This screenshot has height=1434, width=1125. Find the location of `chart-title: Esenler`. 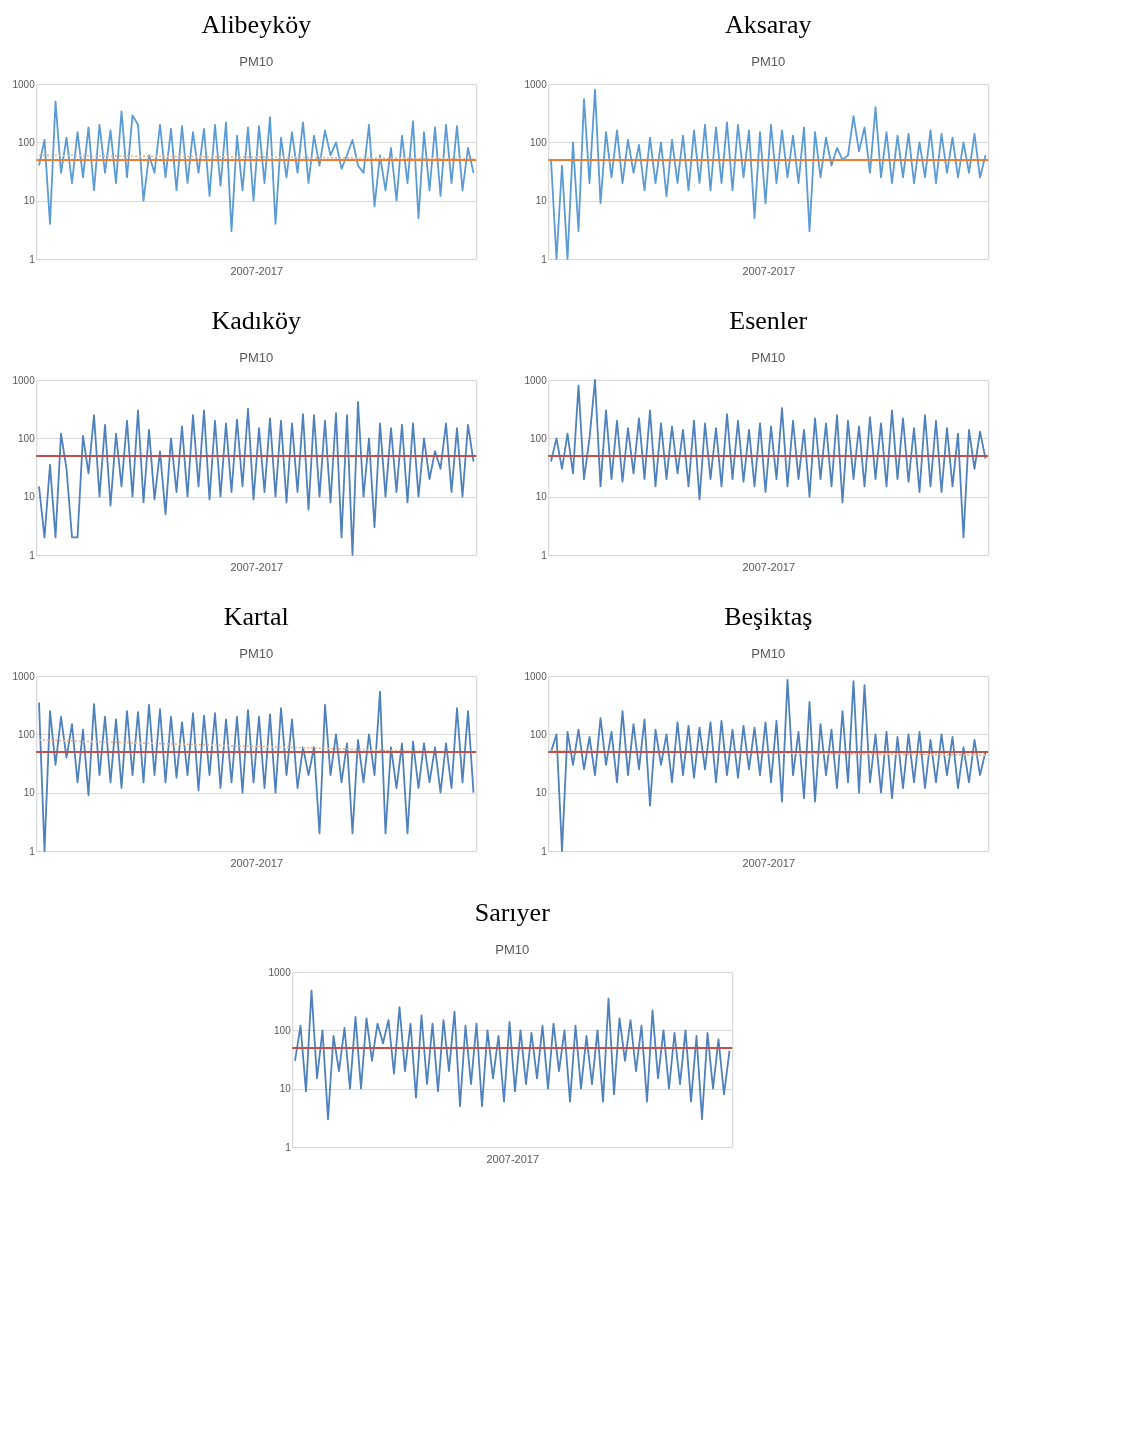

chart-title: Esenler is located at coordinates (768, 320).